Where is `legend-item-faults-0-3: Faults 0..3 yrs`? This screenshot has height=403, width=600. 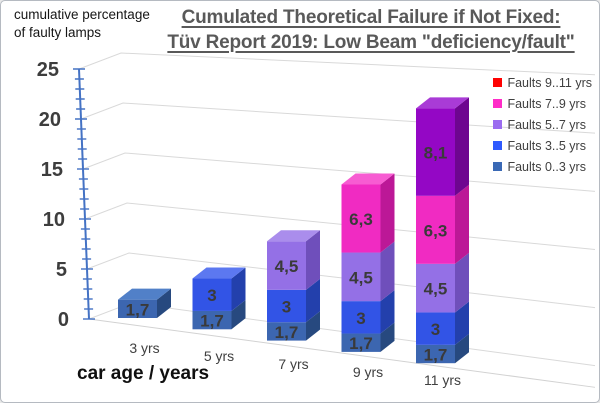 legend-item-faults-0-3: Faults 0..3 yrs is located at coordinates (542, 166).